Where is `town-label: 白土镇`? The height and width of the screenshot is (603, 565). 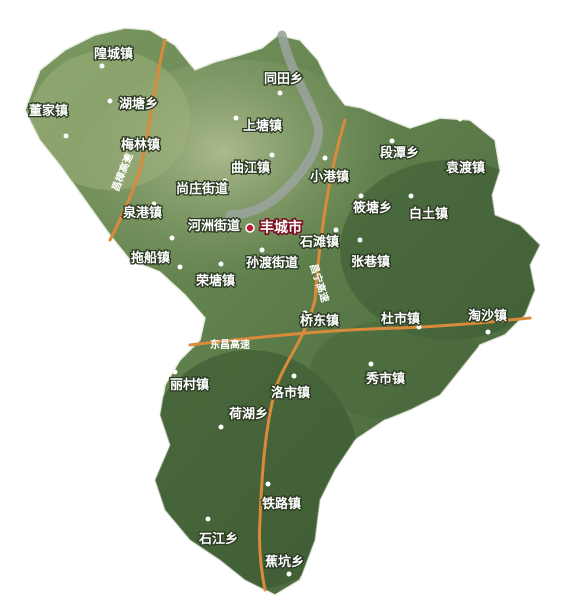 town-label: 白土镇 is located at coordinates (428, 214).